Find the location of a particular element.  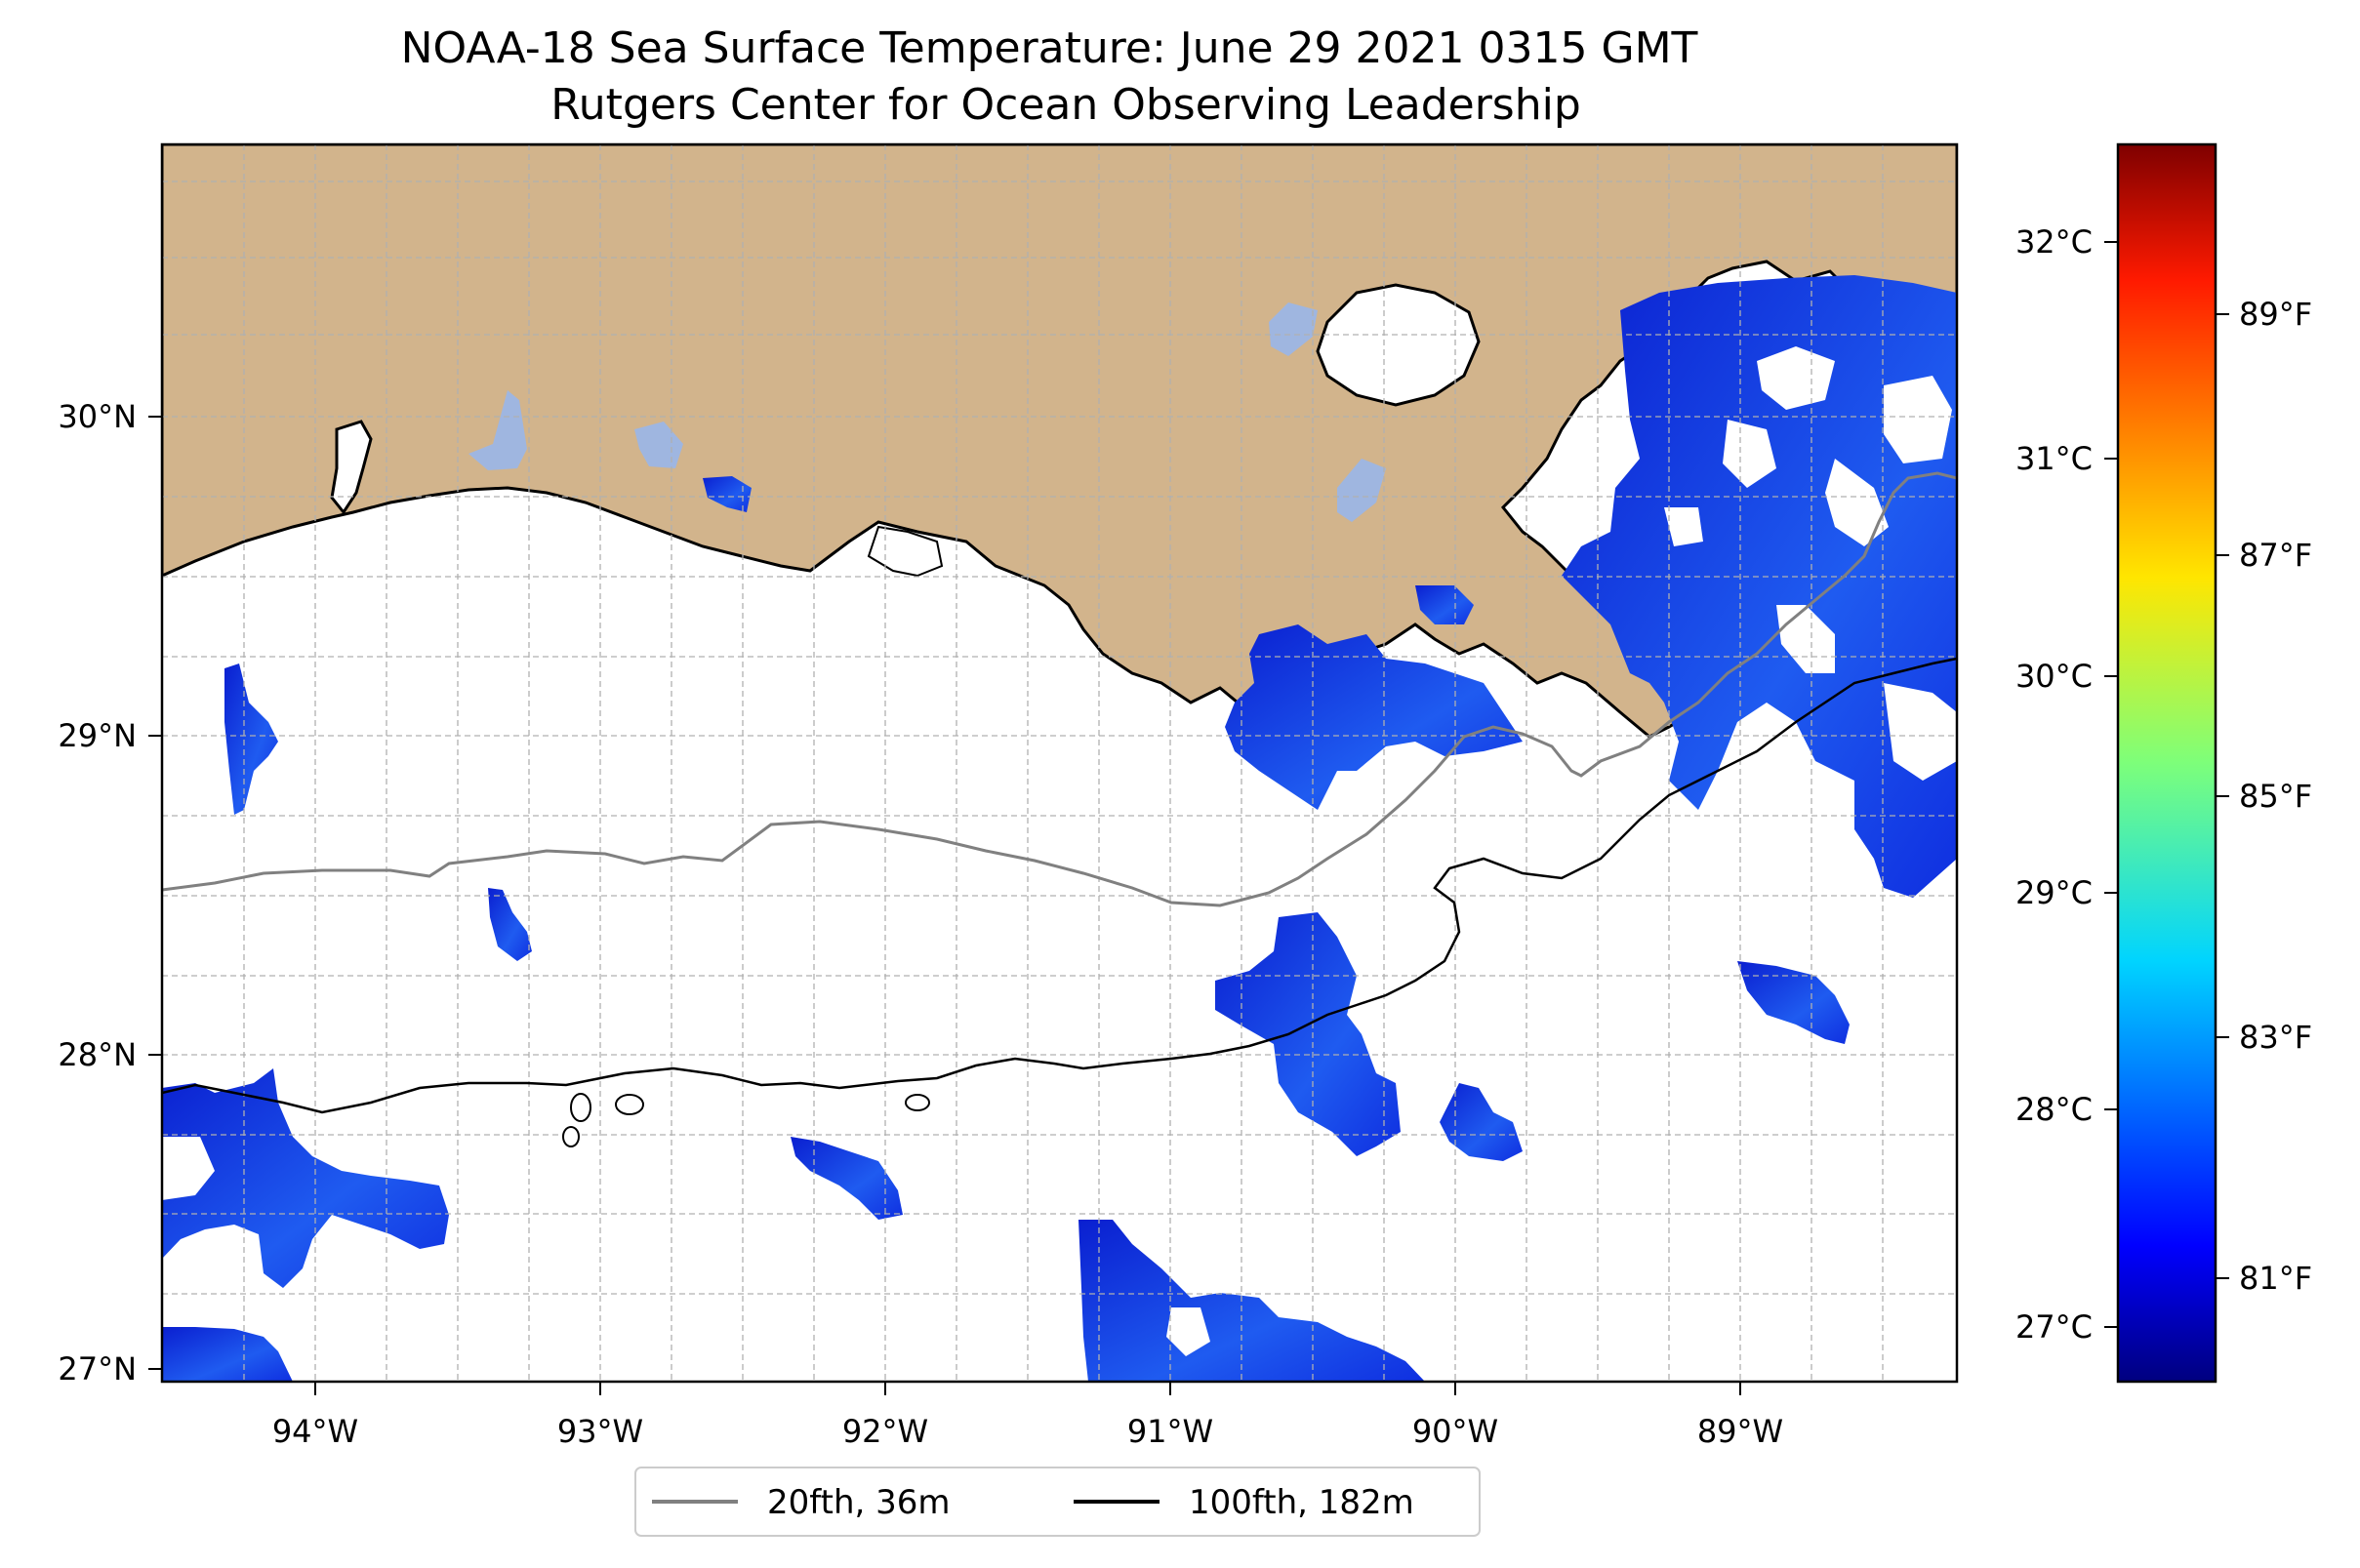

fahrenheit-tick-label: 89°F is located at coordinates (2275, 314).